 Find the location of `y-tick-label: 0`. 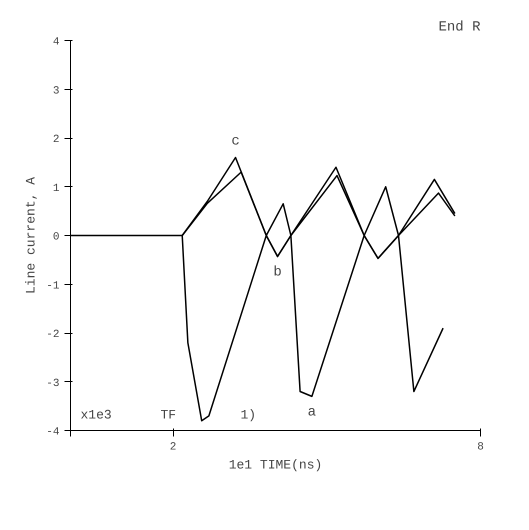

y-tick-label: 0 is located at coordinates (56, 238).